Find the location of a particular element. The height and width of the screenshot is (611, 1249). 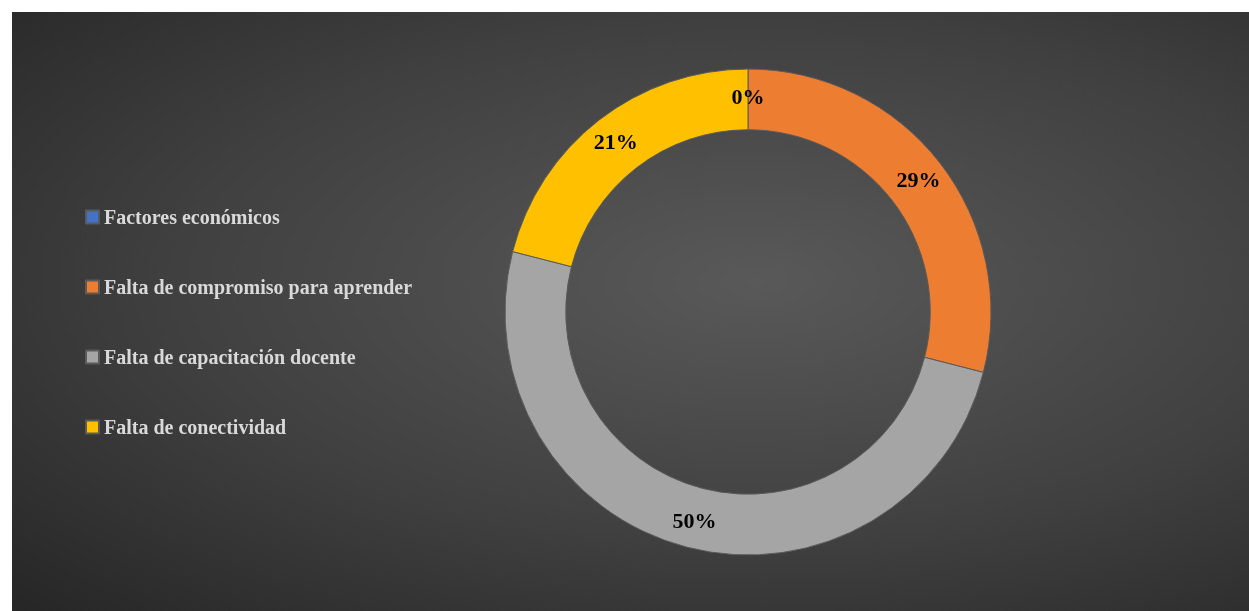

data-label: 21% is located at coordinates (615, 142).